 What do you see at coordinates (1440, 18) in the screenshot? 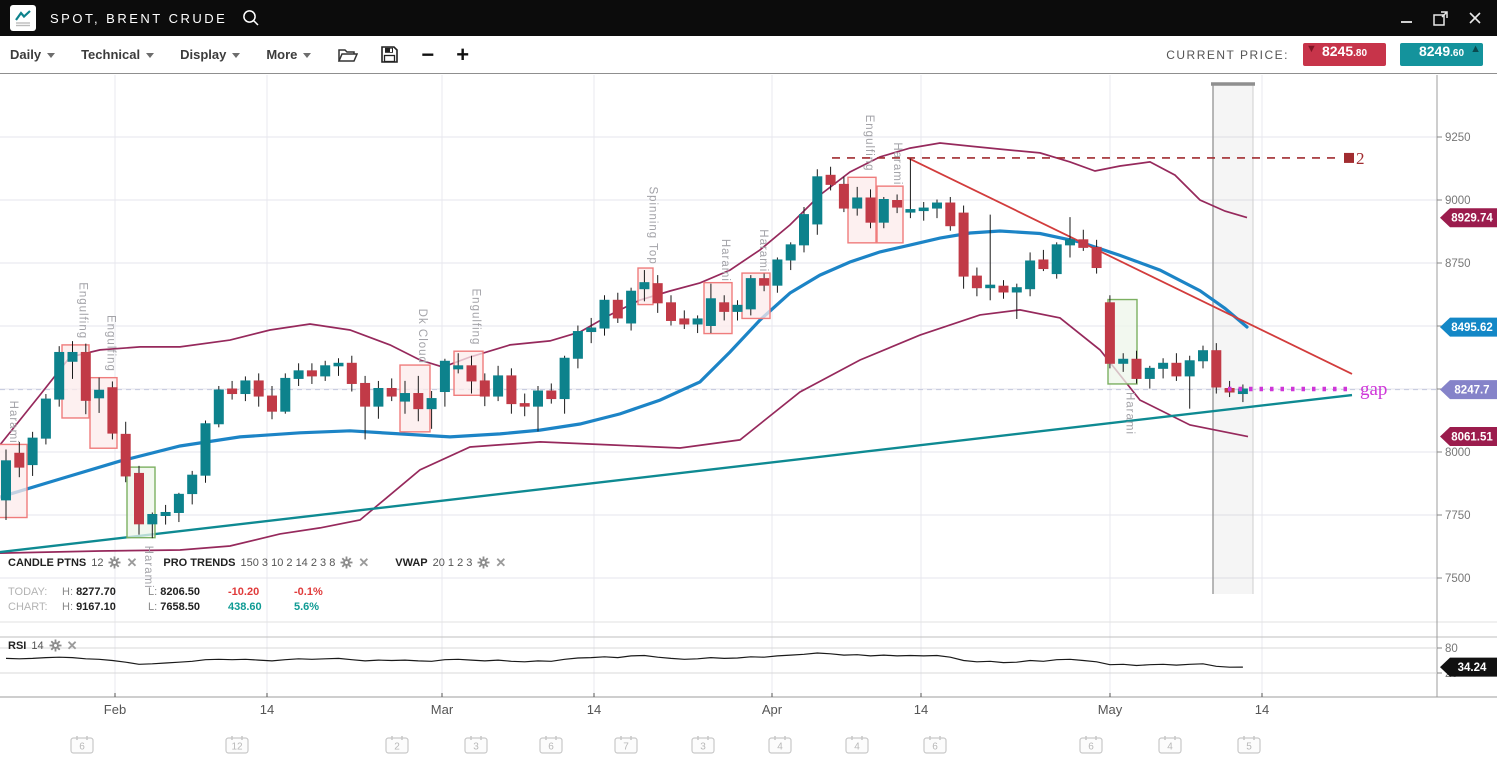
I see `popout-window-button` at bounding box center [1440, 18].